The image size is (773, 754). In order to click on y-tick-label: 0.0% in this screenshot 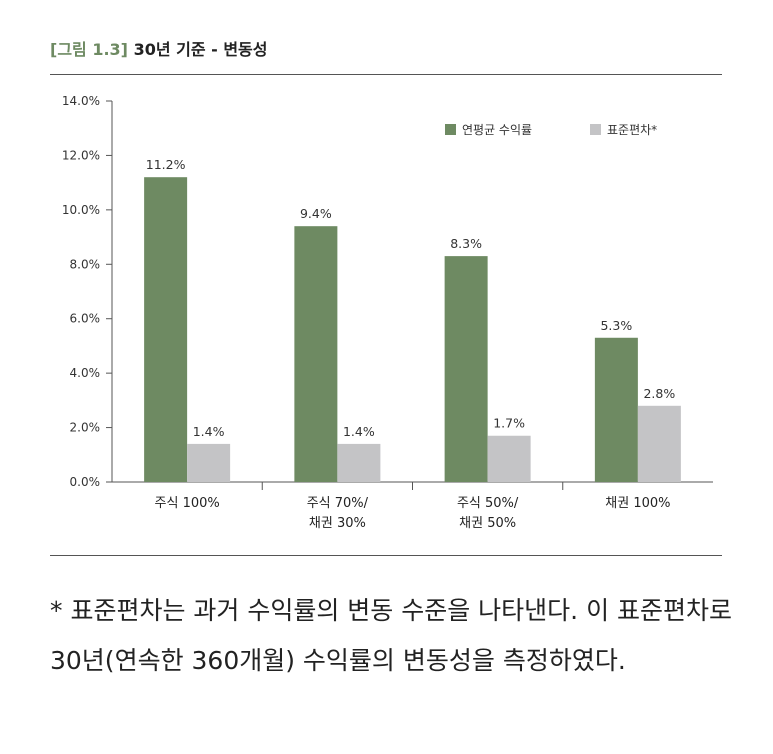, I will do `click(85, 482)`.